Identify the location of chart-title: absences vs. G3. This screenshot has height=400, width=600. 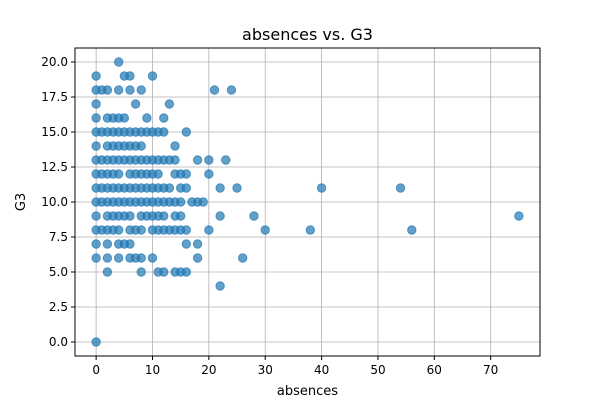
(307, 34).